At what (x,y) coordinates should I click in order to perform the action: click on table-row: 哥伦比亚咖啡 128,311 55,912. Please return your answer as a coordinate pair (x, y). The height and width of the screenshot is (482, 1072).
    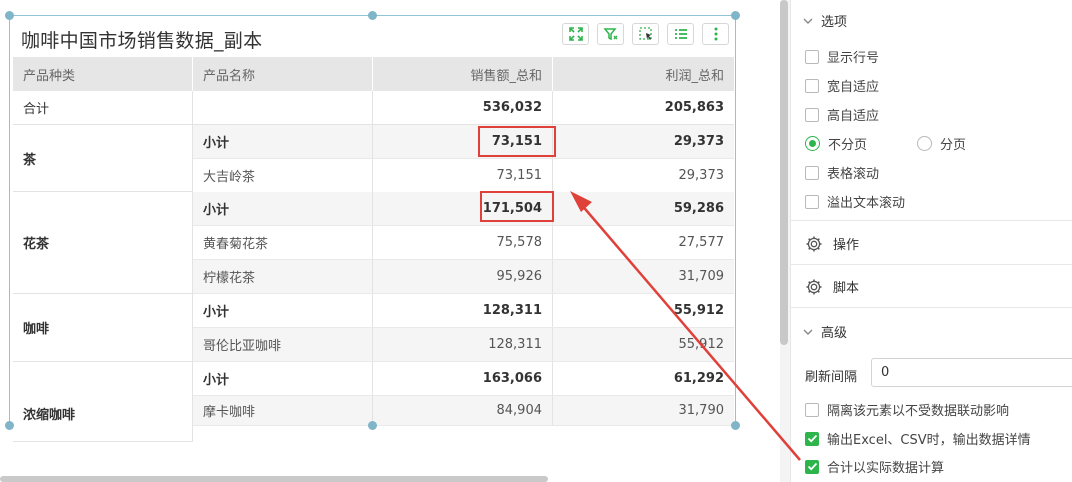
    Looking at the image, I should click on (463, 345).